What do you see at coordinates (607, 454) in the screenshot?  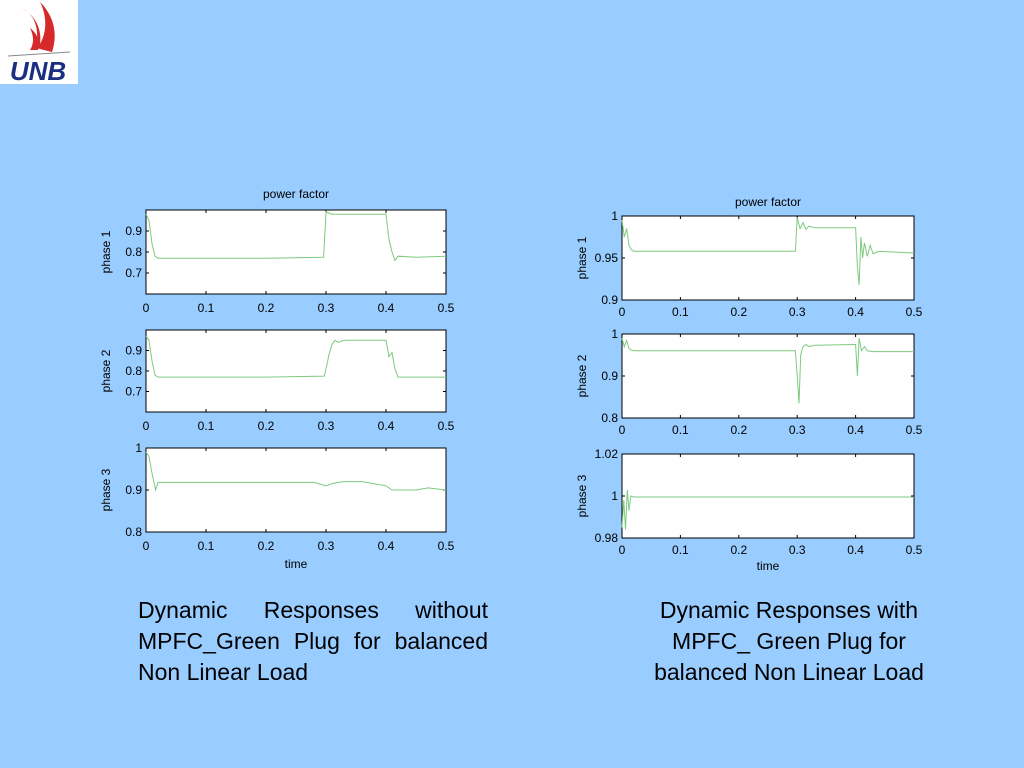 I see `y-tick-label: 1.02` at bounding box center [607, 454].